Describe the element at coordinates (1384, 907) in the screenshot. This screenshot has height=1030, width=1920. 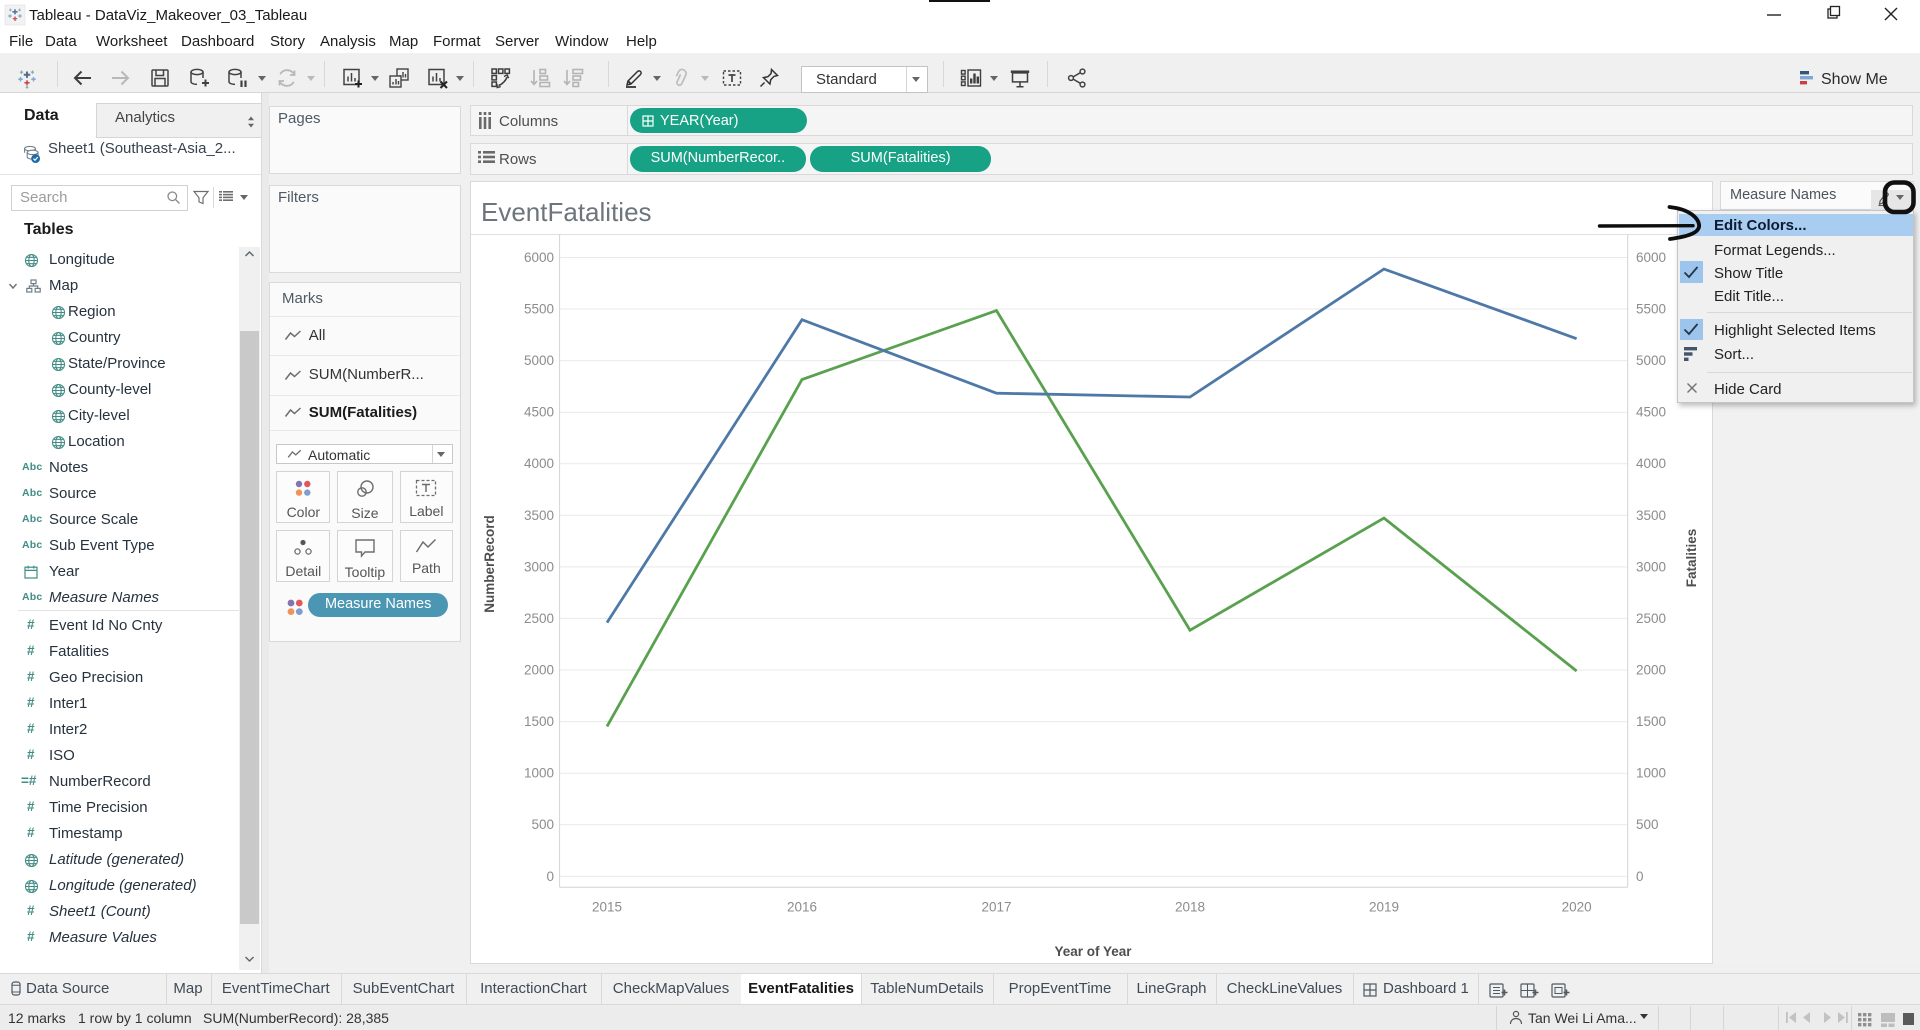
I see `svg-text: 2019` at that location.